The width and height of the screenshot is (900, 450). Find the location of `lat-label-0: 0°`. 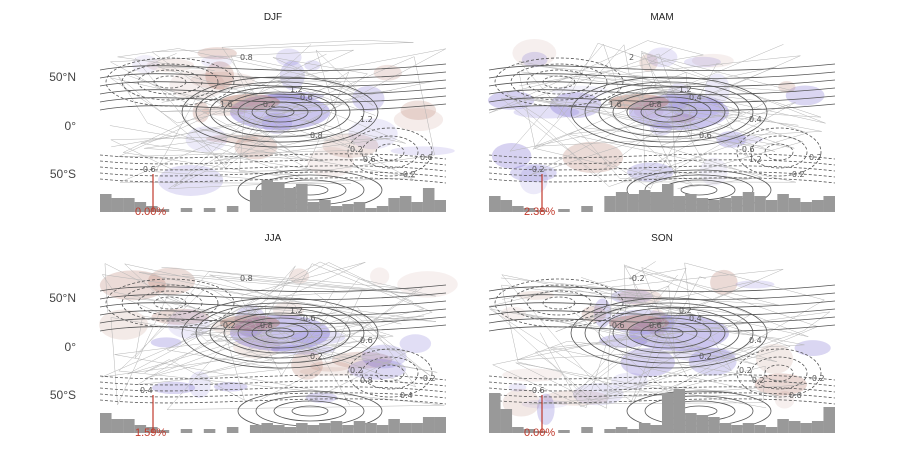

lat-label-0: 0° is located at coordinates (70, 126).